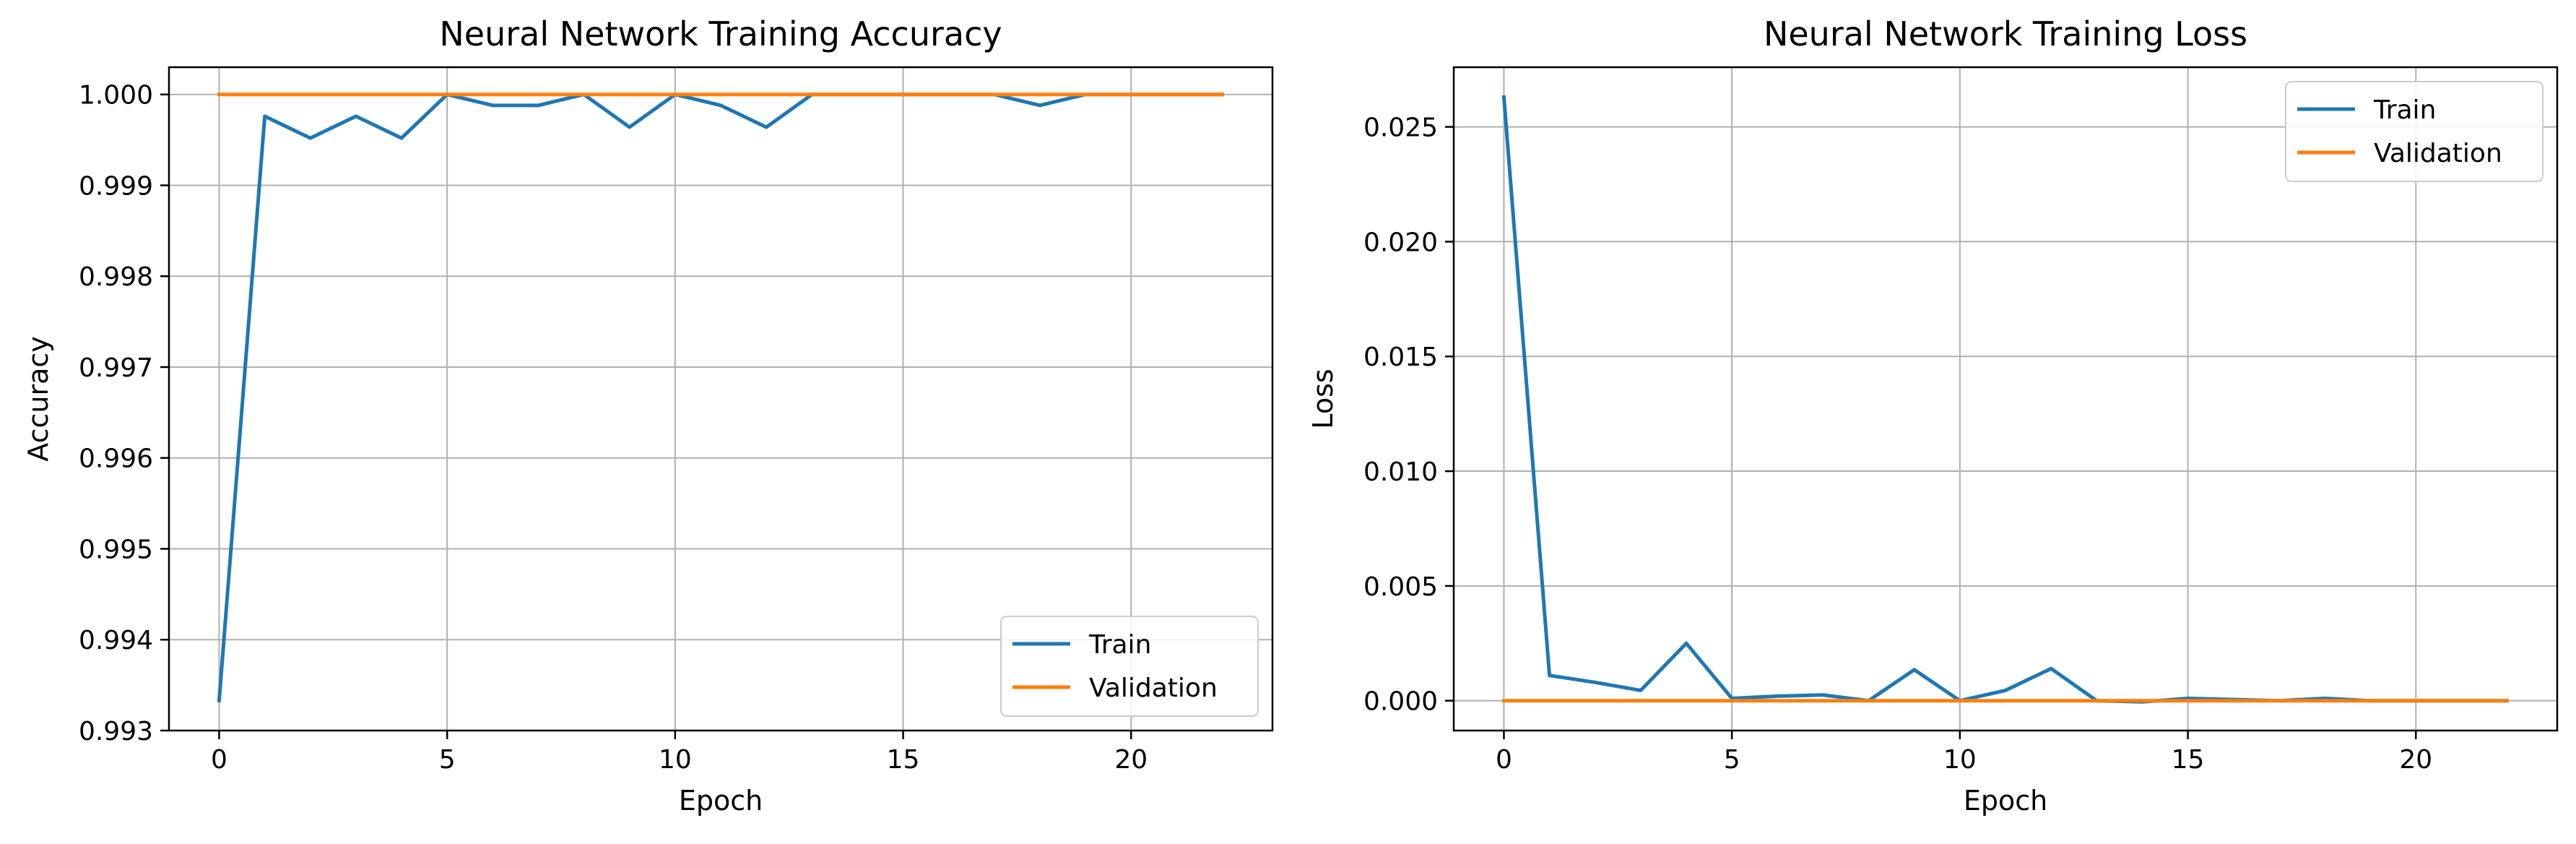 This screenshot has height=844, width=2576. What do you see at coordinates (1400, 472) in the screenshot?
I see `y-tick-label: 0.010` at bounding box center [1400, 472].